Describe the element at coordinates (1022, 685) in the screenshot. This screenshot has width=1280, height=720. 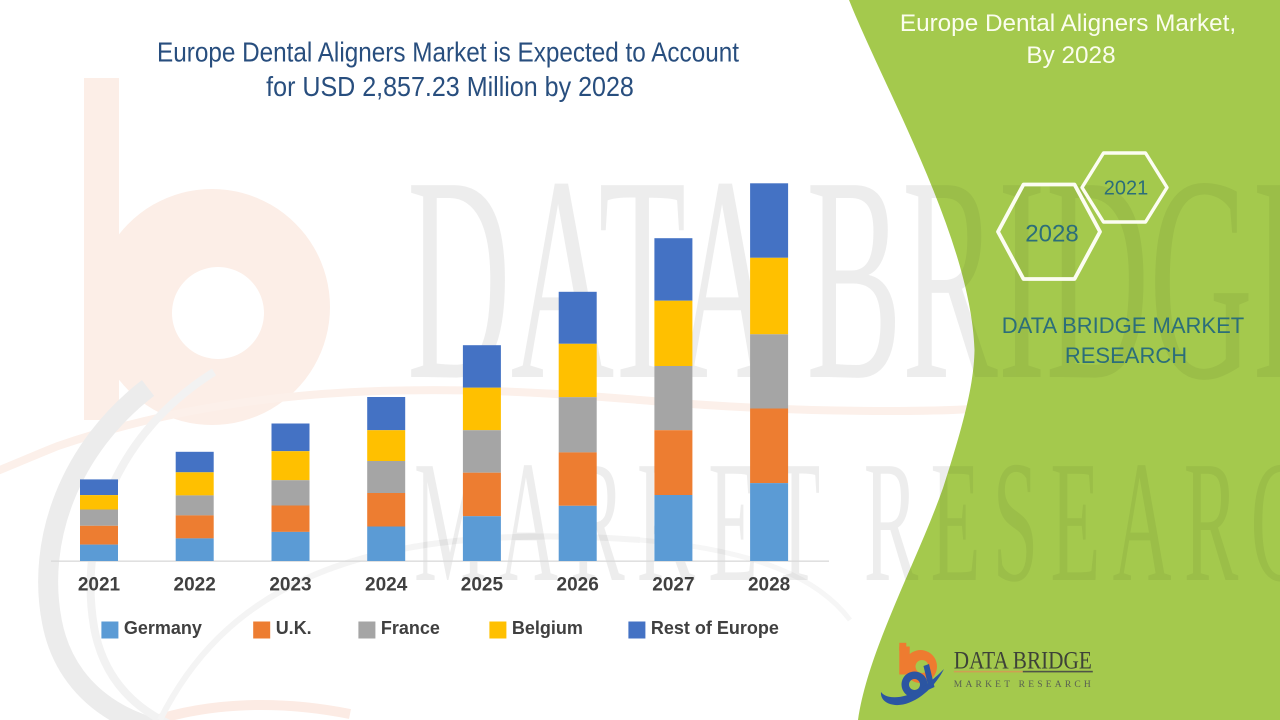
I see `svg-text: MARKET RESEARCH` at that location.